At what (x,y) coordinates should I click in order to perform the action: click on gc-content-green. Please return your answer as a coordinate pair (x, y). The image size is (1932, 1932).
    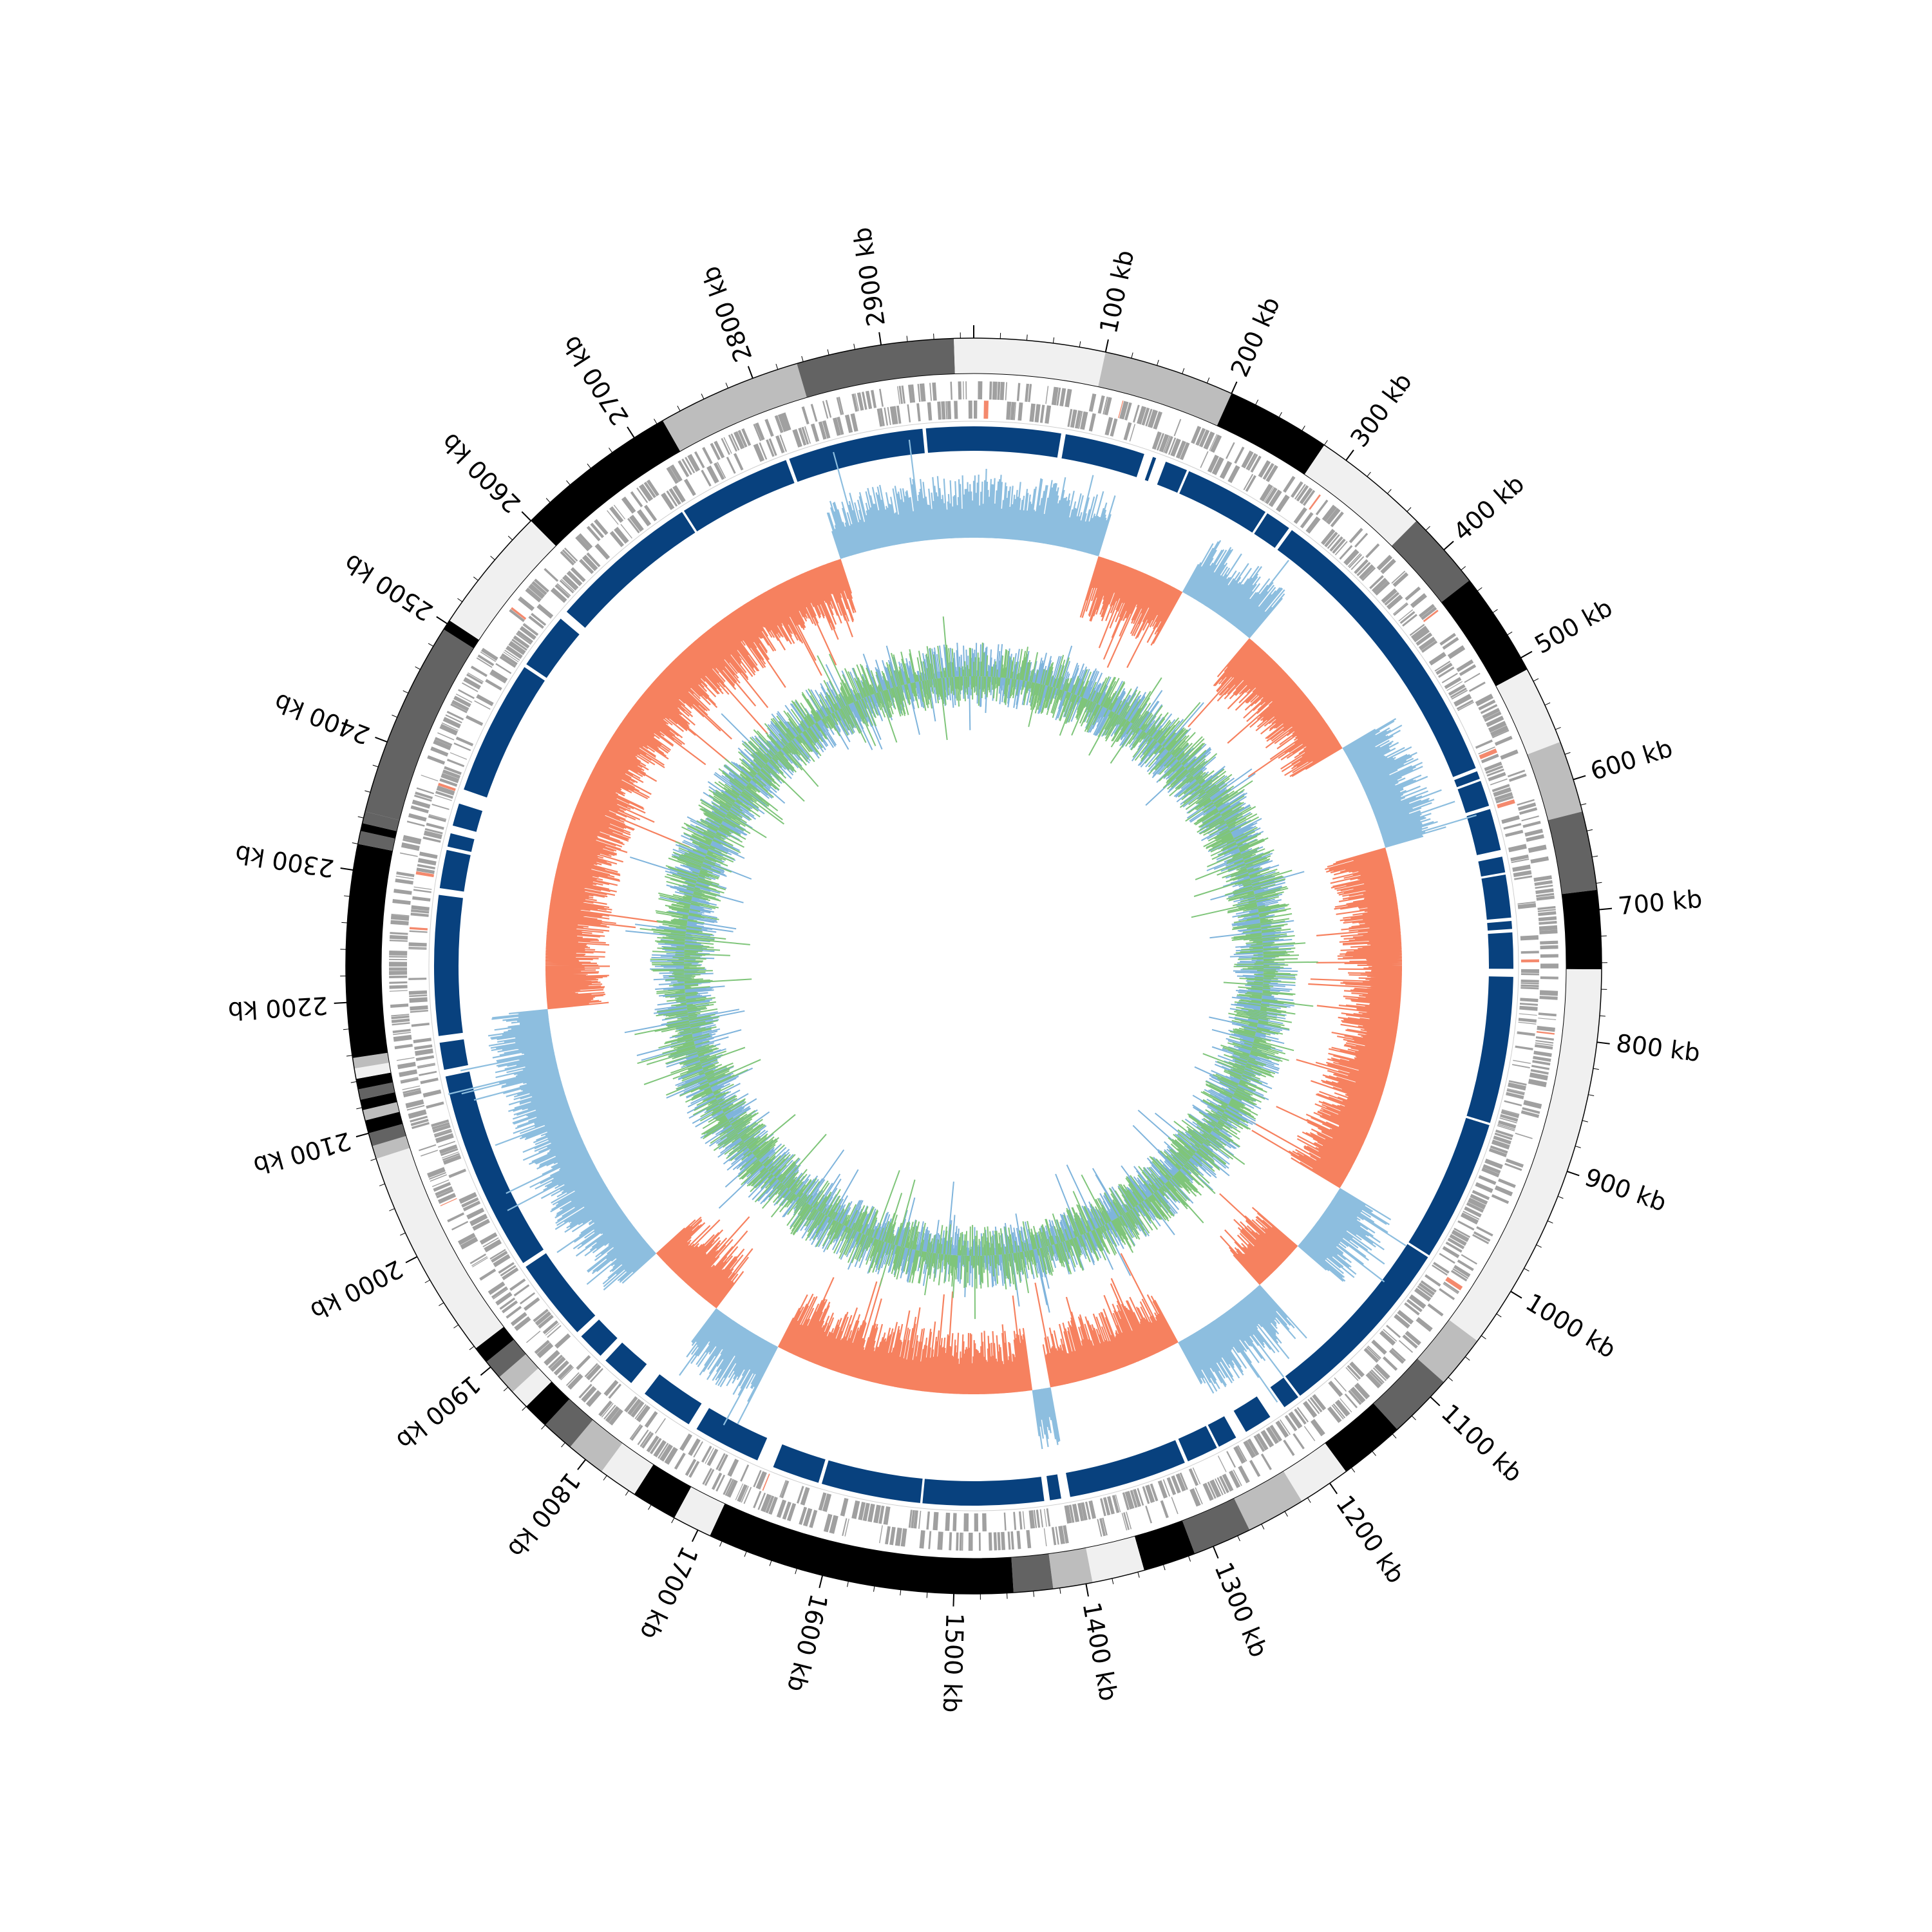
    Looking at the image, I should click on (976, 968).